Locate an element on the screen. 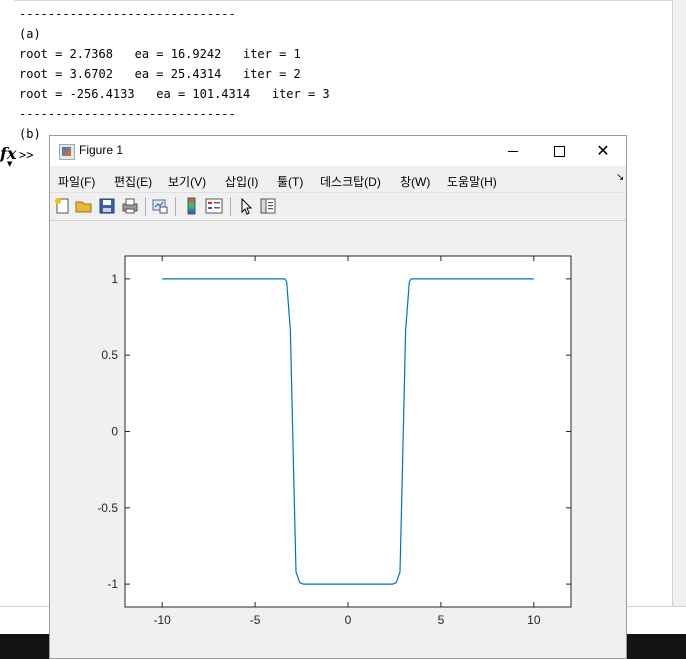 The height and width of the screenshot is (659, 686). minimize-button is located at coordinates (513, 151).